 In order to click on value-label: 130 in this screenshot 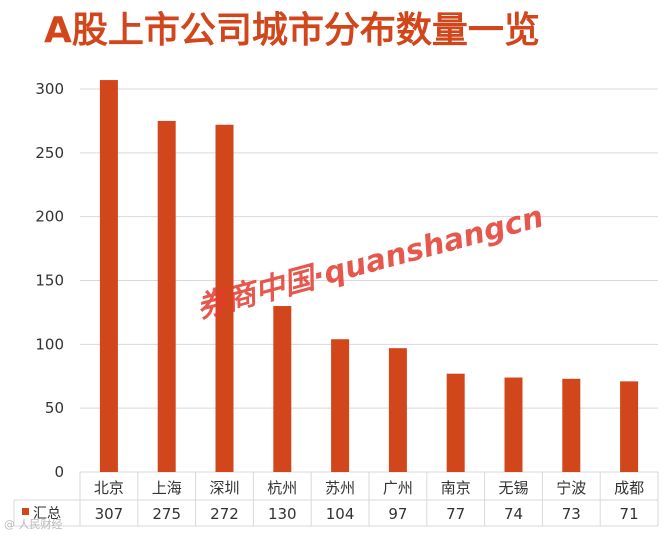, I will do `click(282, 514)`.